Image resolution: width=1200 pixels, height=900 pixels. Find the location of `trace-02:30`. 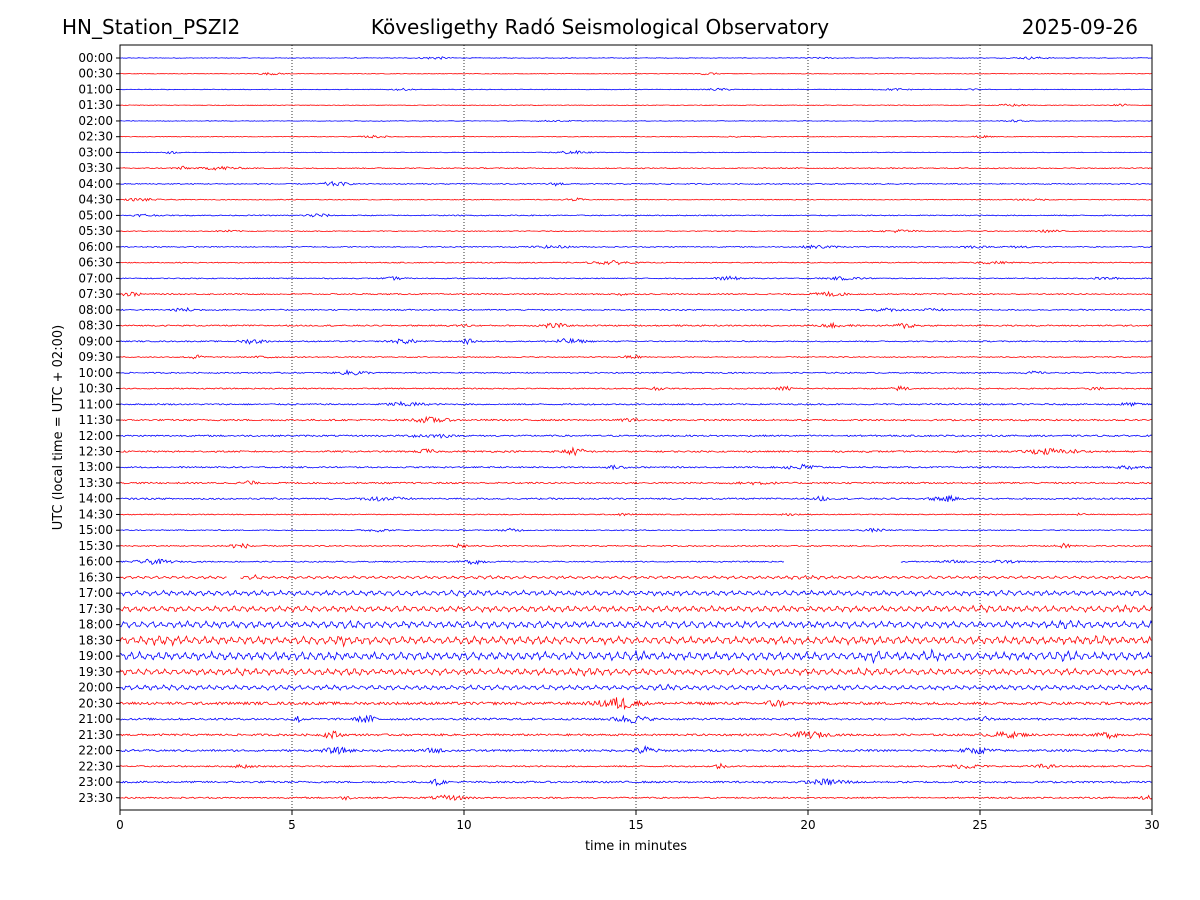

trace-02:30 is located at coordinates (636, 136).